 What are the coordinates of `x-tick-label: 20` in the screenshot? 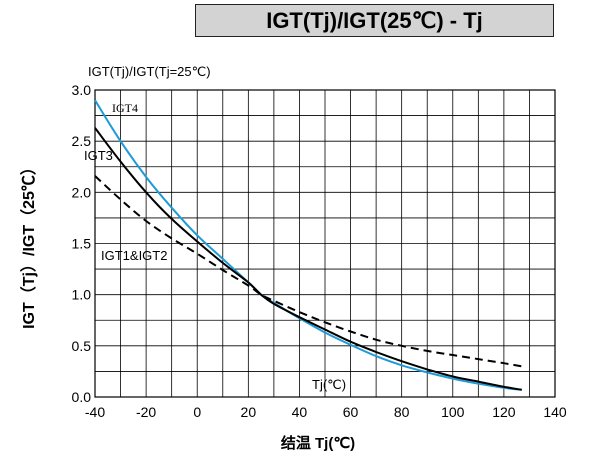 It's located at (249, 412).